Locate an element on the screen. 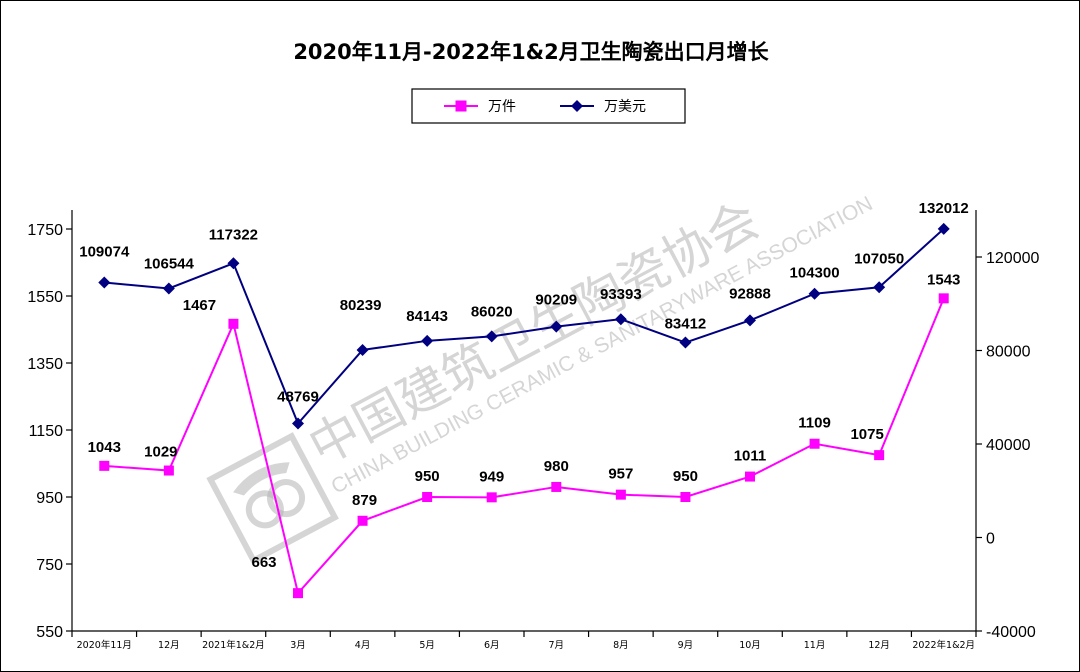 This screenshot has width=1080, height=672. left-tick-label: 750 is located at coordinates (49, 565).